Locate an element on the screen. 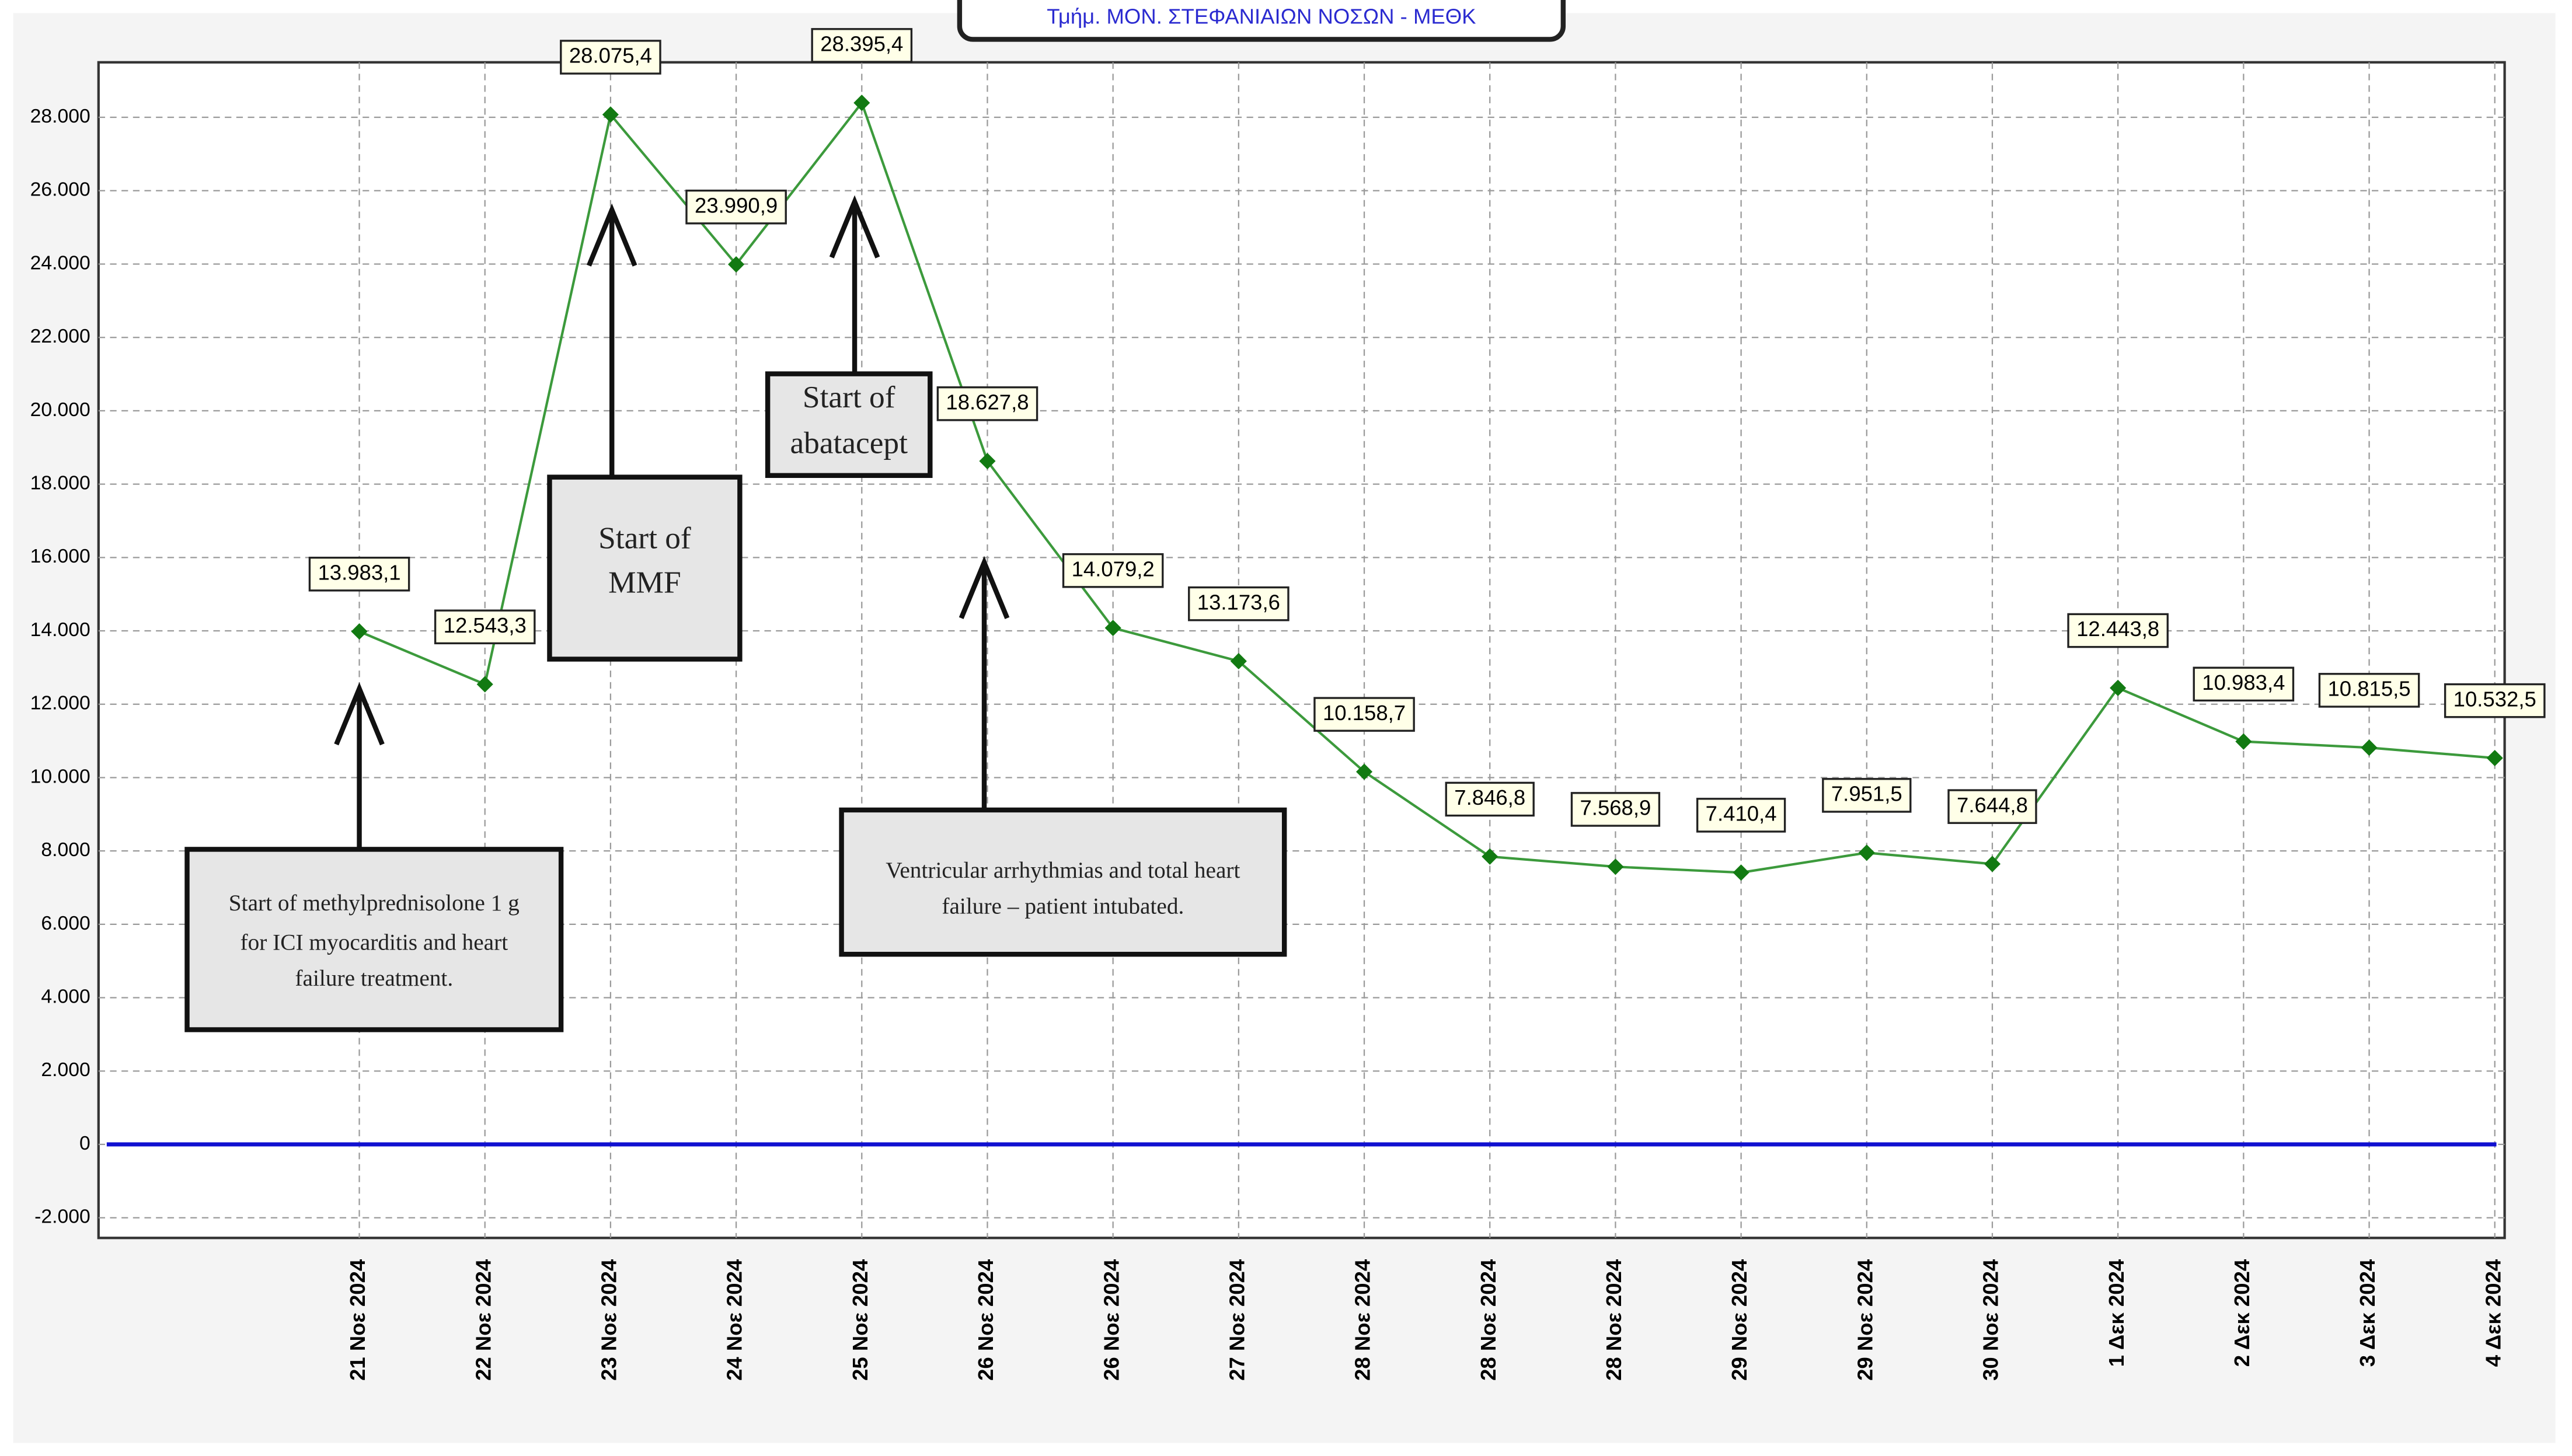  annotation-text: failure treatment. is located at coordinates (374, 978).